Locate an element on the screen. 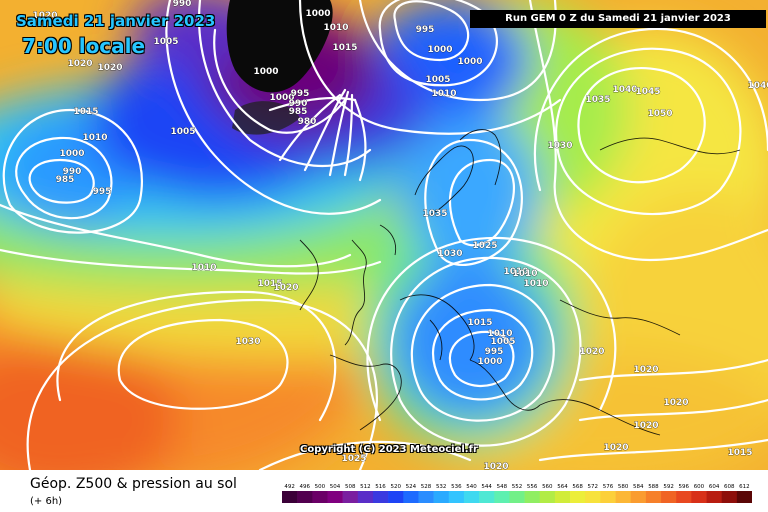 The image size is (768, 512). scale-label: 564 is located at coordinates (562, 487).